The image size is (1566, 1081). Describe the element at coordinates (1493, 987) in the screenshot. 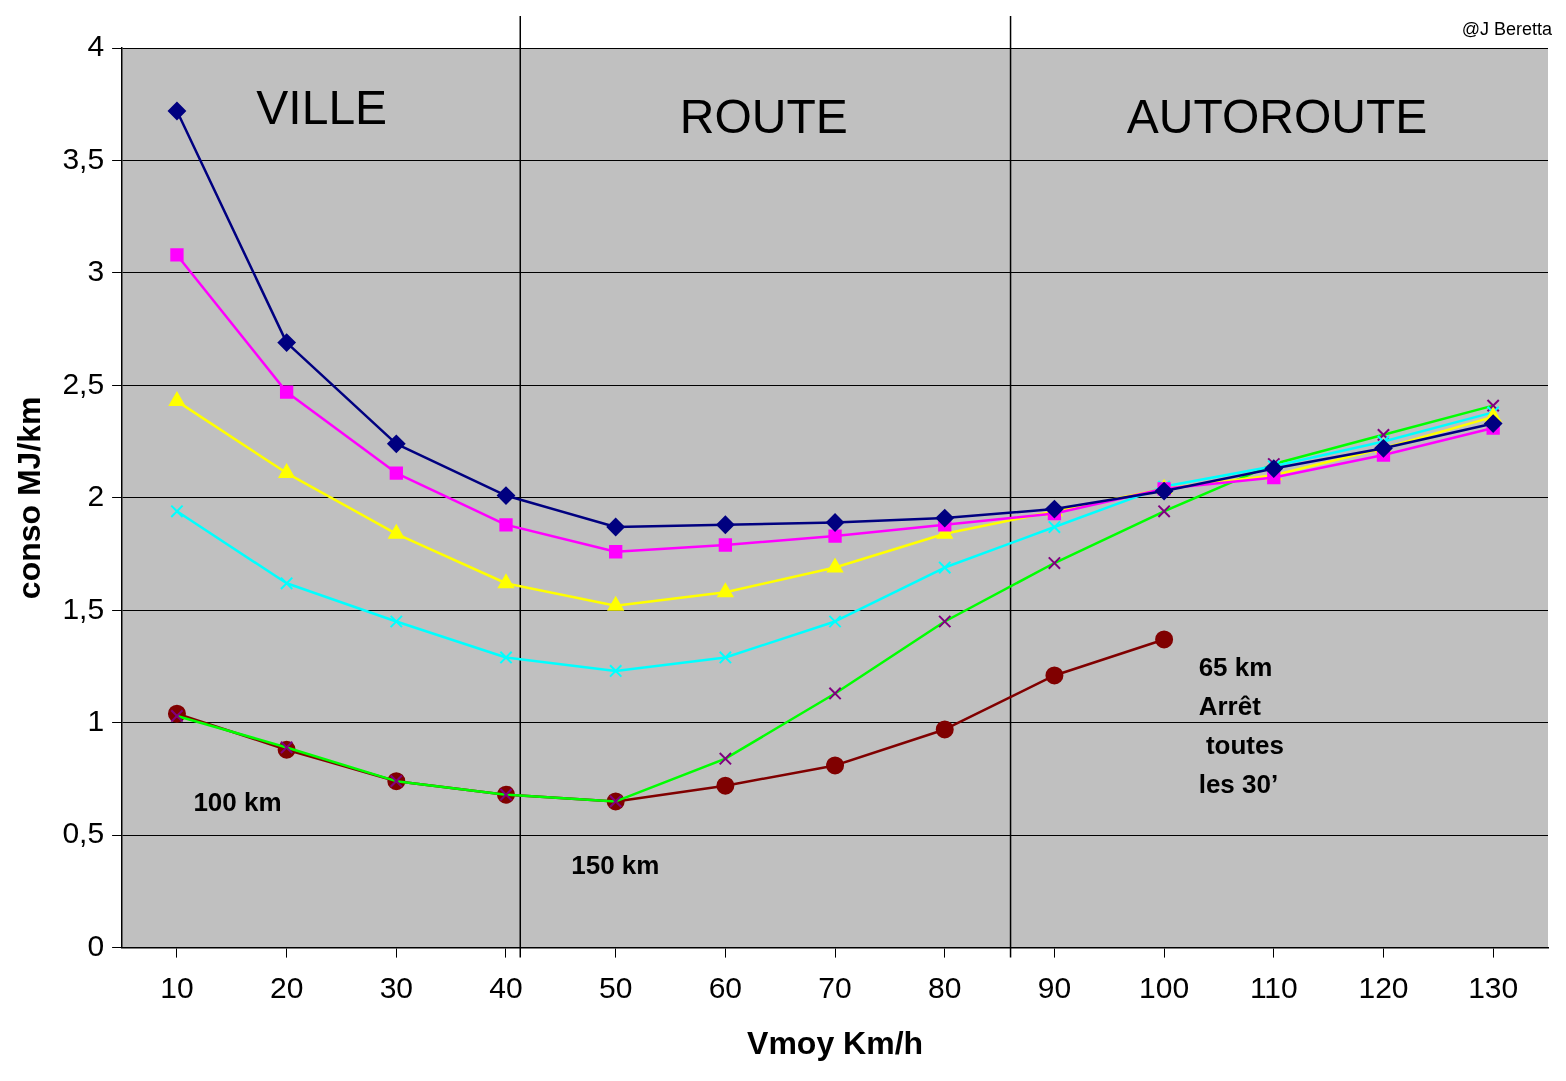

I see `x-tick-label: 130` at that location.